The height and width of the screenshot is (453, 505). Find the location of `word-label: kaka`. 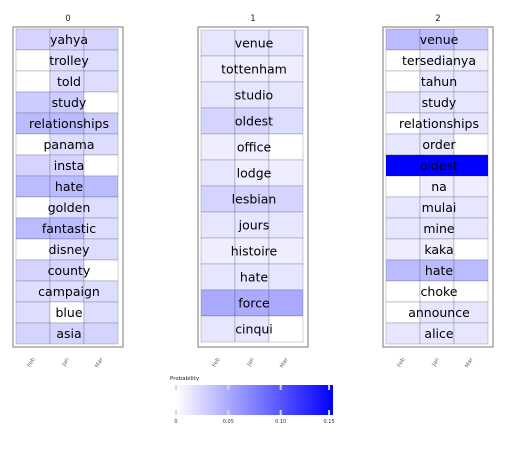

word-label: kaka is located at coordinates (438, 249).